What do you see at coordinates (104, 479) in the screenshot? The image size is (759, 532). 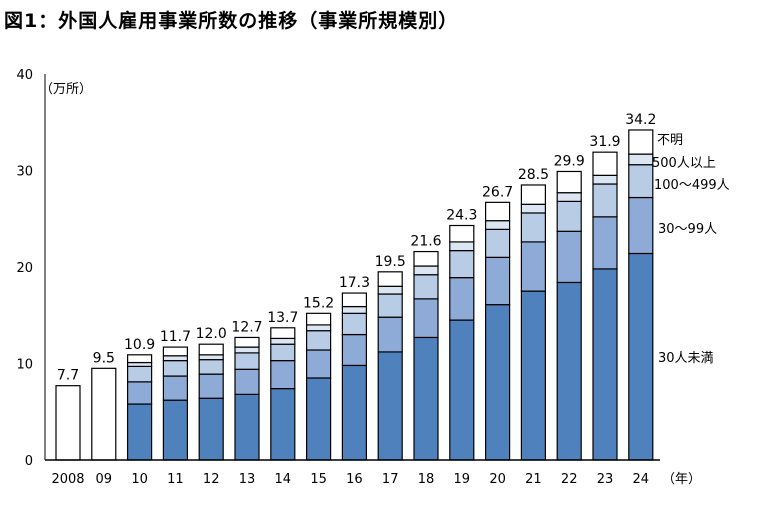 I see `x-tick-label: 09` at bounding box center [104, 479].